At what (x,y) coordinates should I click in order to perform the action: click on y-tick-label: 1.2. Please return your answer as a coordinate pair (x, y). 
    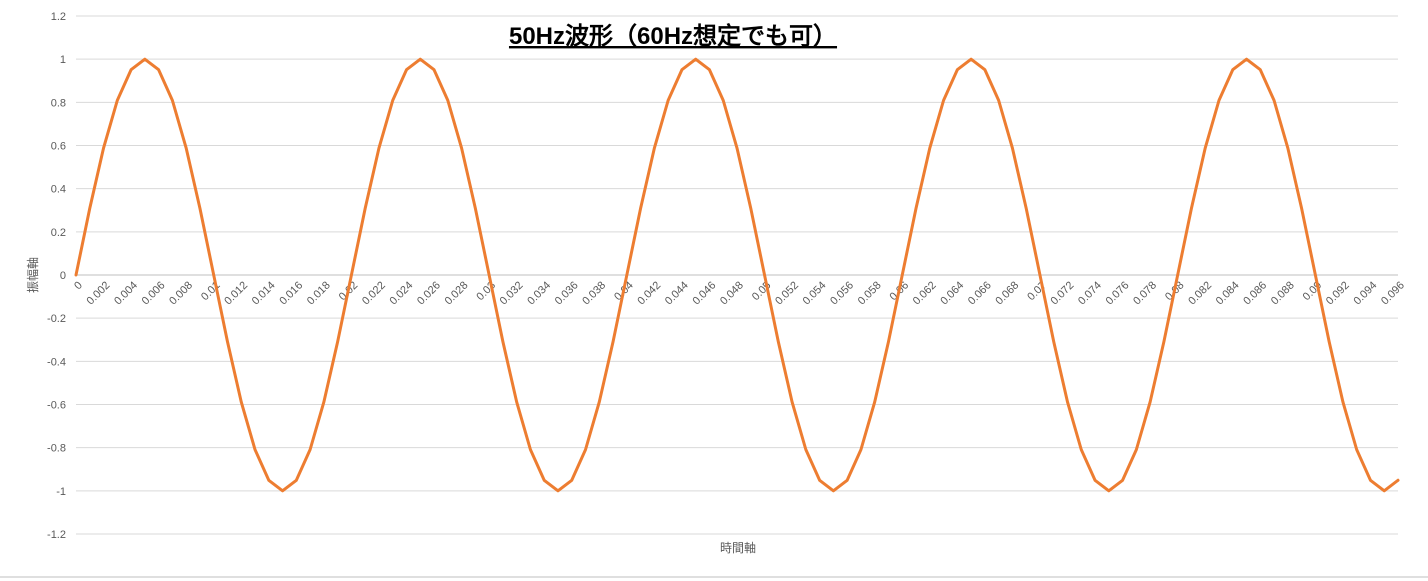
    Looking at the image, I should click on (58, 17).